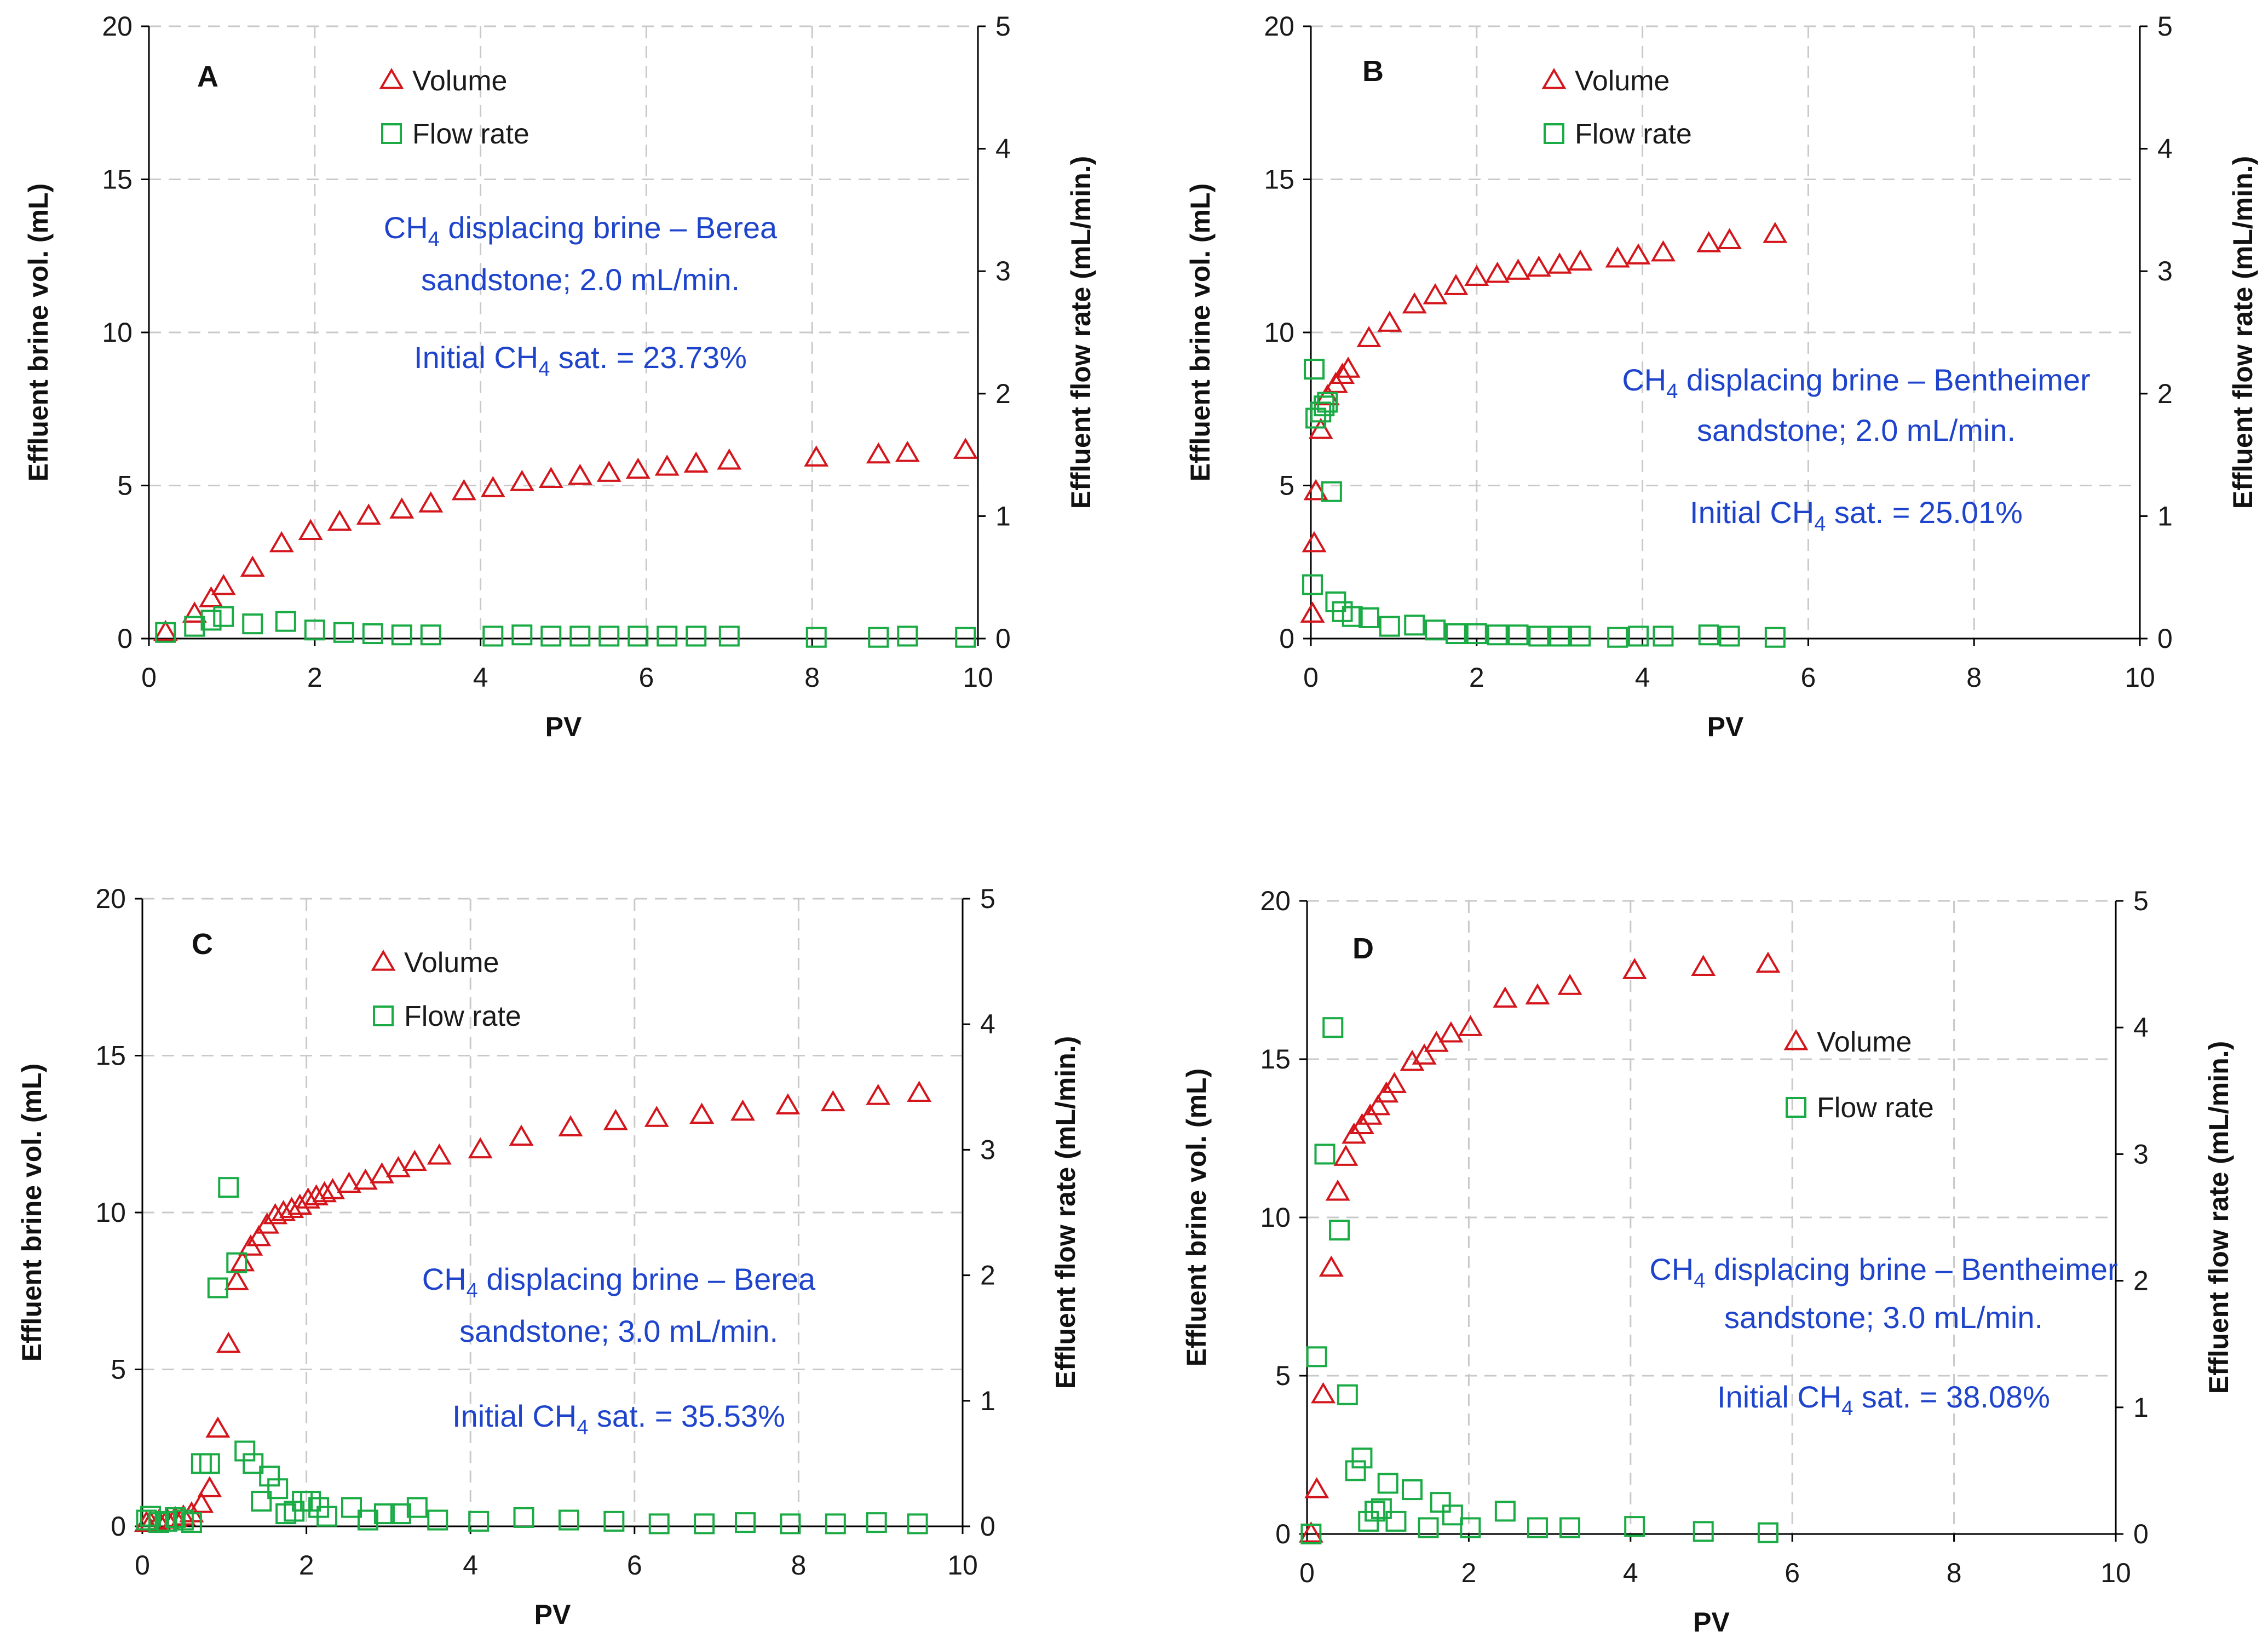  What do you see at coordinates (1200, 332) in the screenshot?
I see `y-axis-title: Effluent brine vol. (mL)` at bounding box center [1200, 332].